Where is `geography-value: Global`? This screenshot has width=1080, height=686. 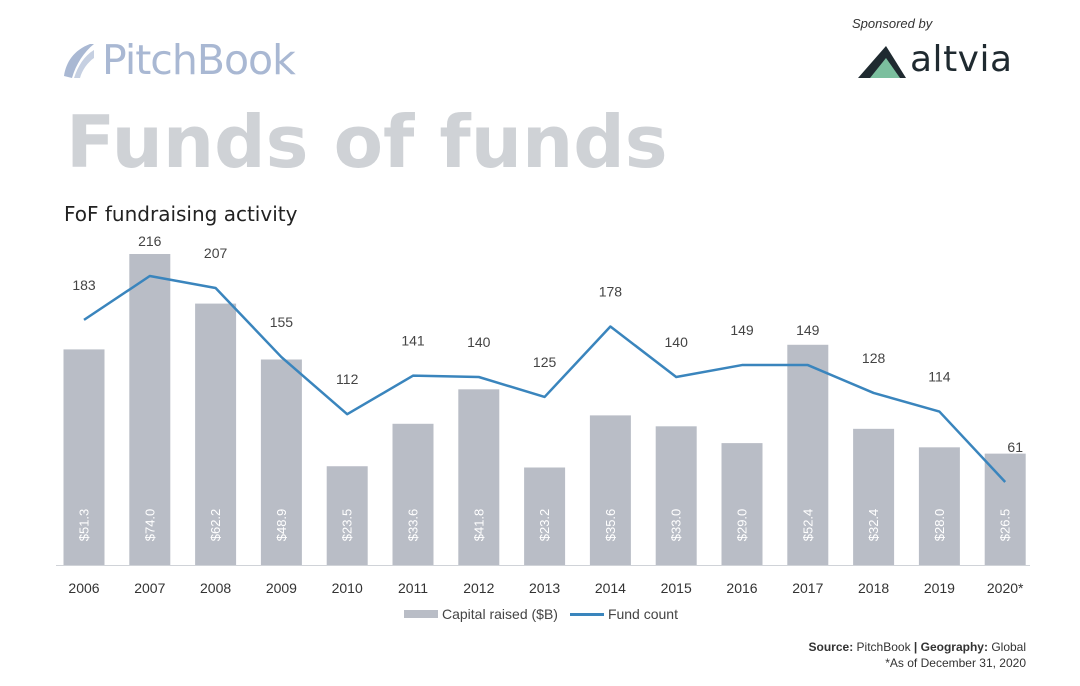
geography-value: Global is located at coordinates (1008, 647).